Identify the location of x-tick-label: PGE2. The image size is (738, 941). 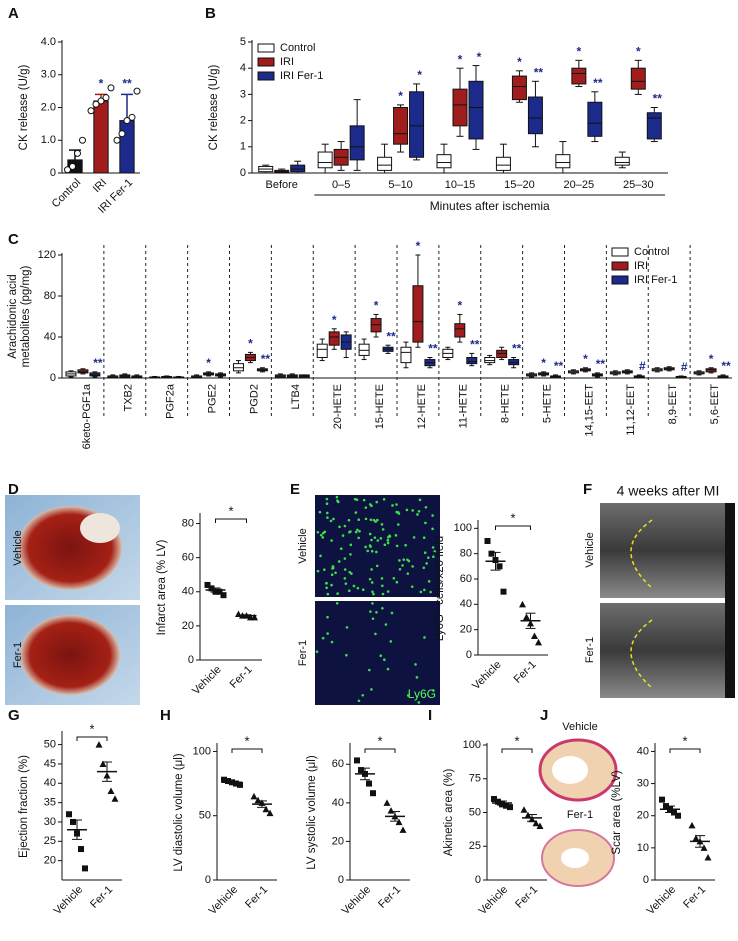
(212, 398).